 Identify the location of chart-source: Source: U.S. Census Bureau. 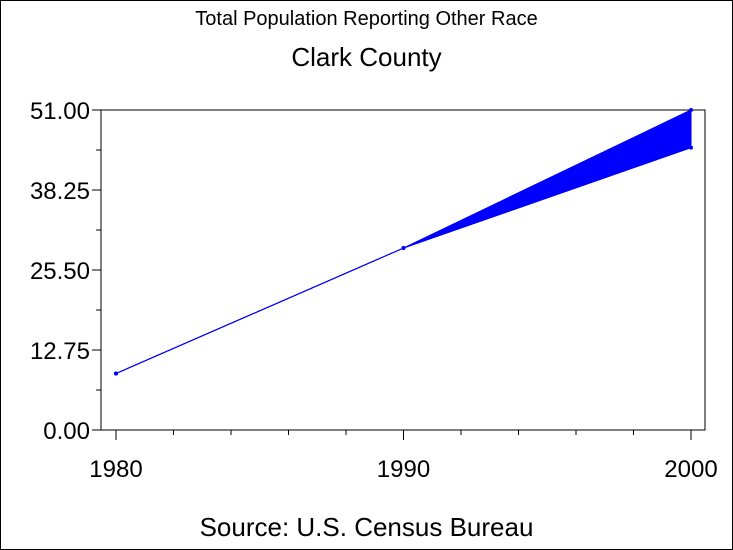
(366, 527).